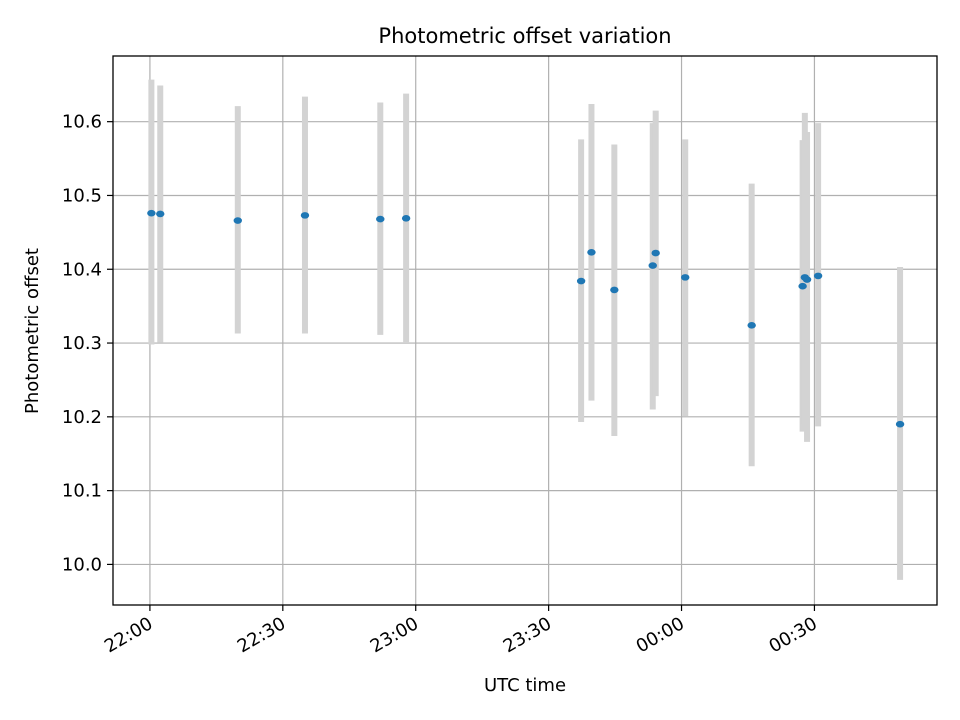 This screenshot has width=960, height=720. I want to click on y-tick-label: 10.4, so click(82, 269).